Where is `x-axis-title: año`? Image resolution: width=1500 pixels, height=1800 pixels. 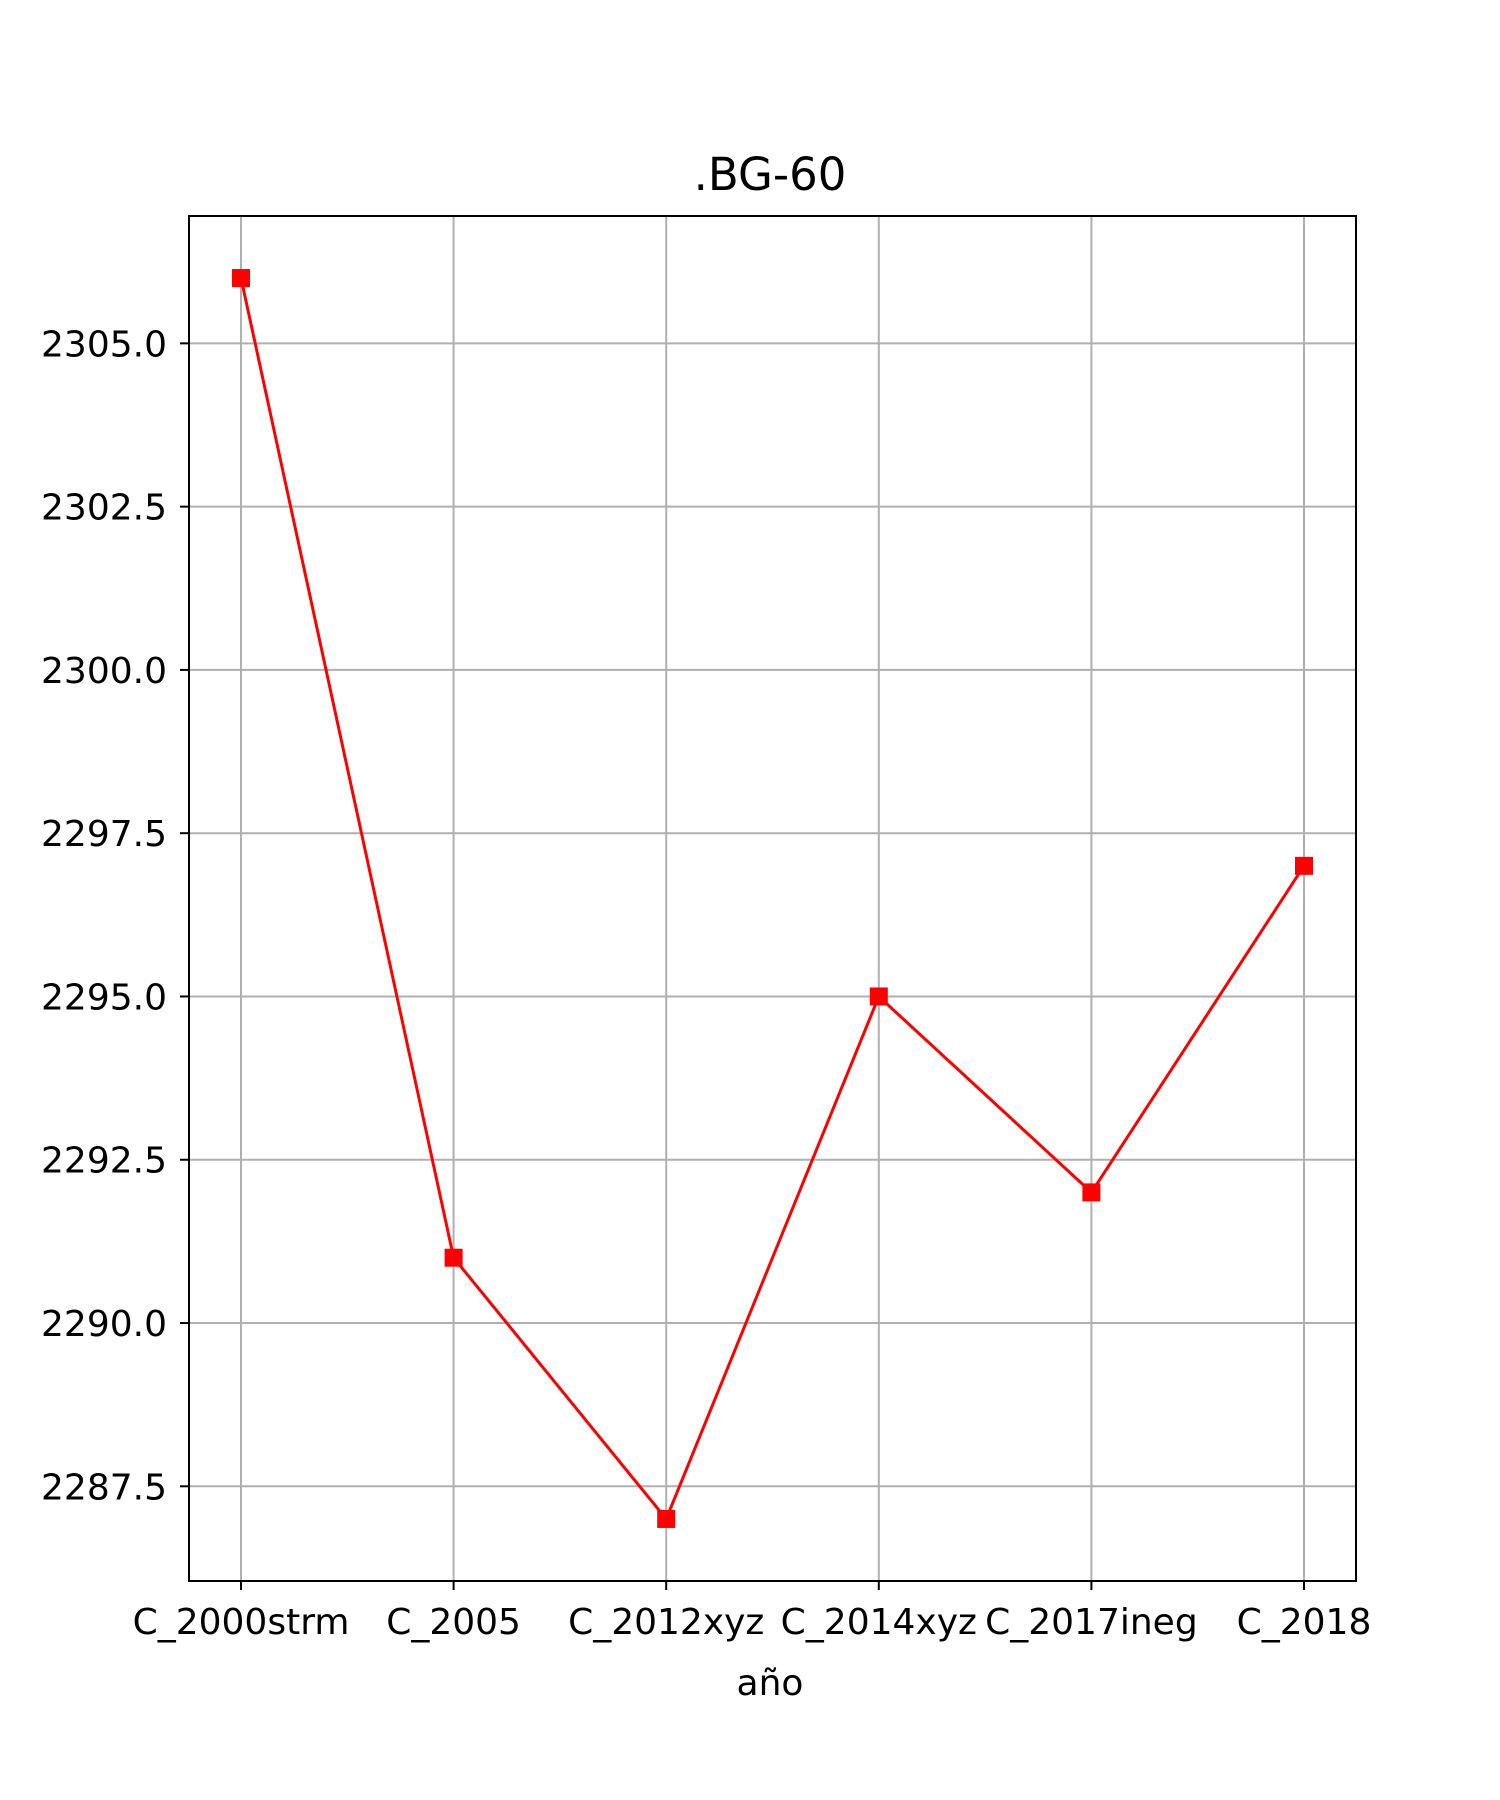 x-axis-title: año is located at coordinates (770, 1683).